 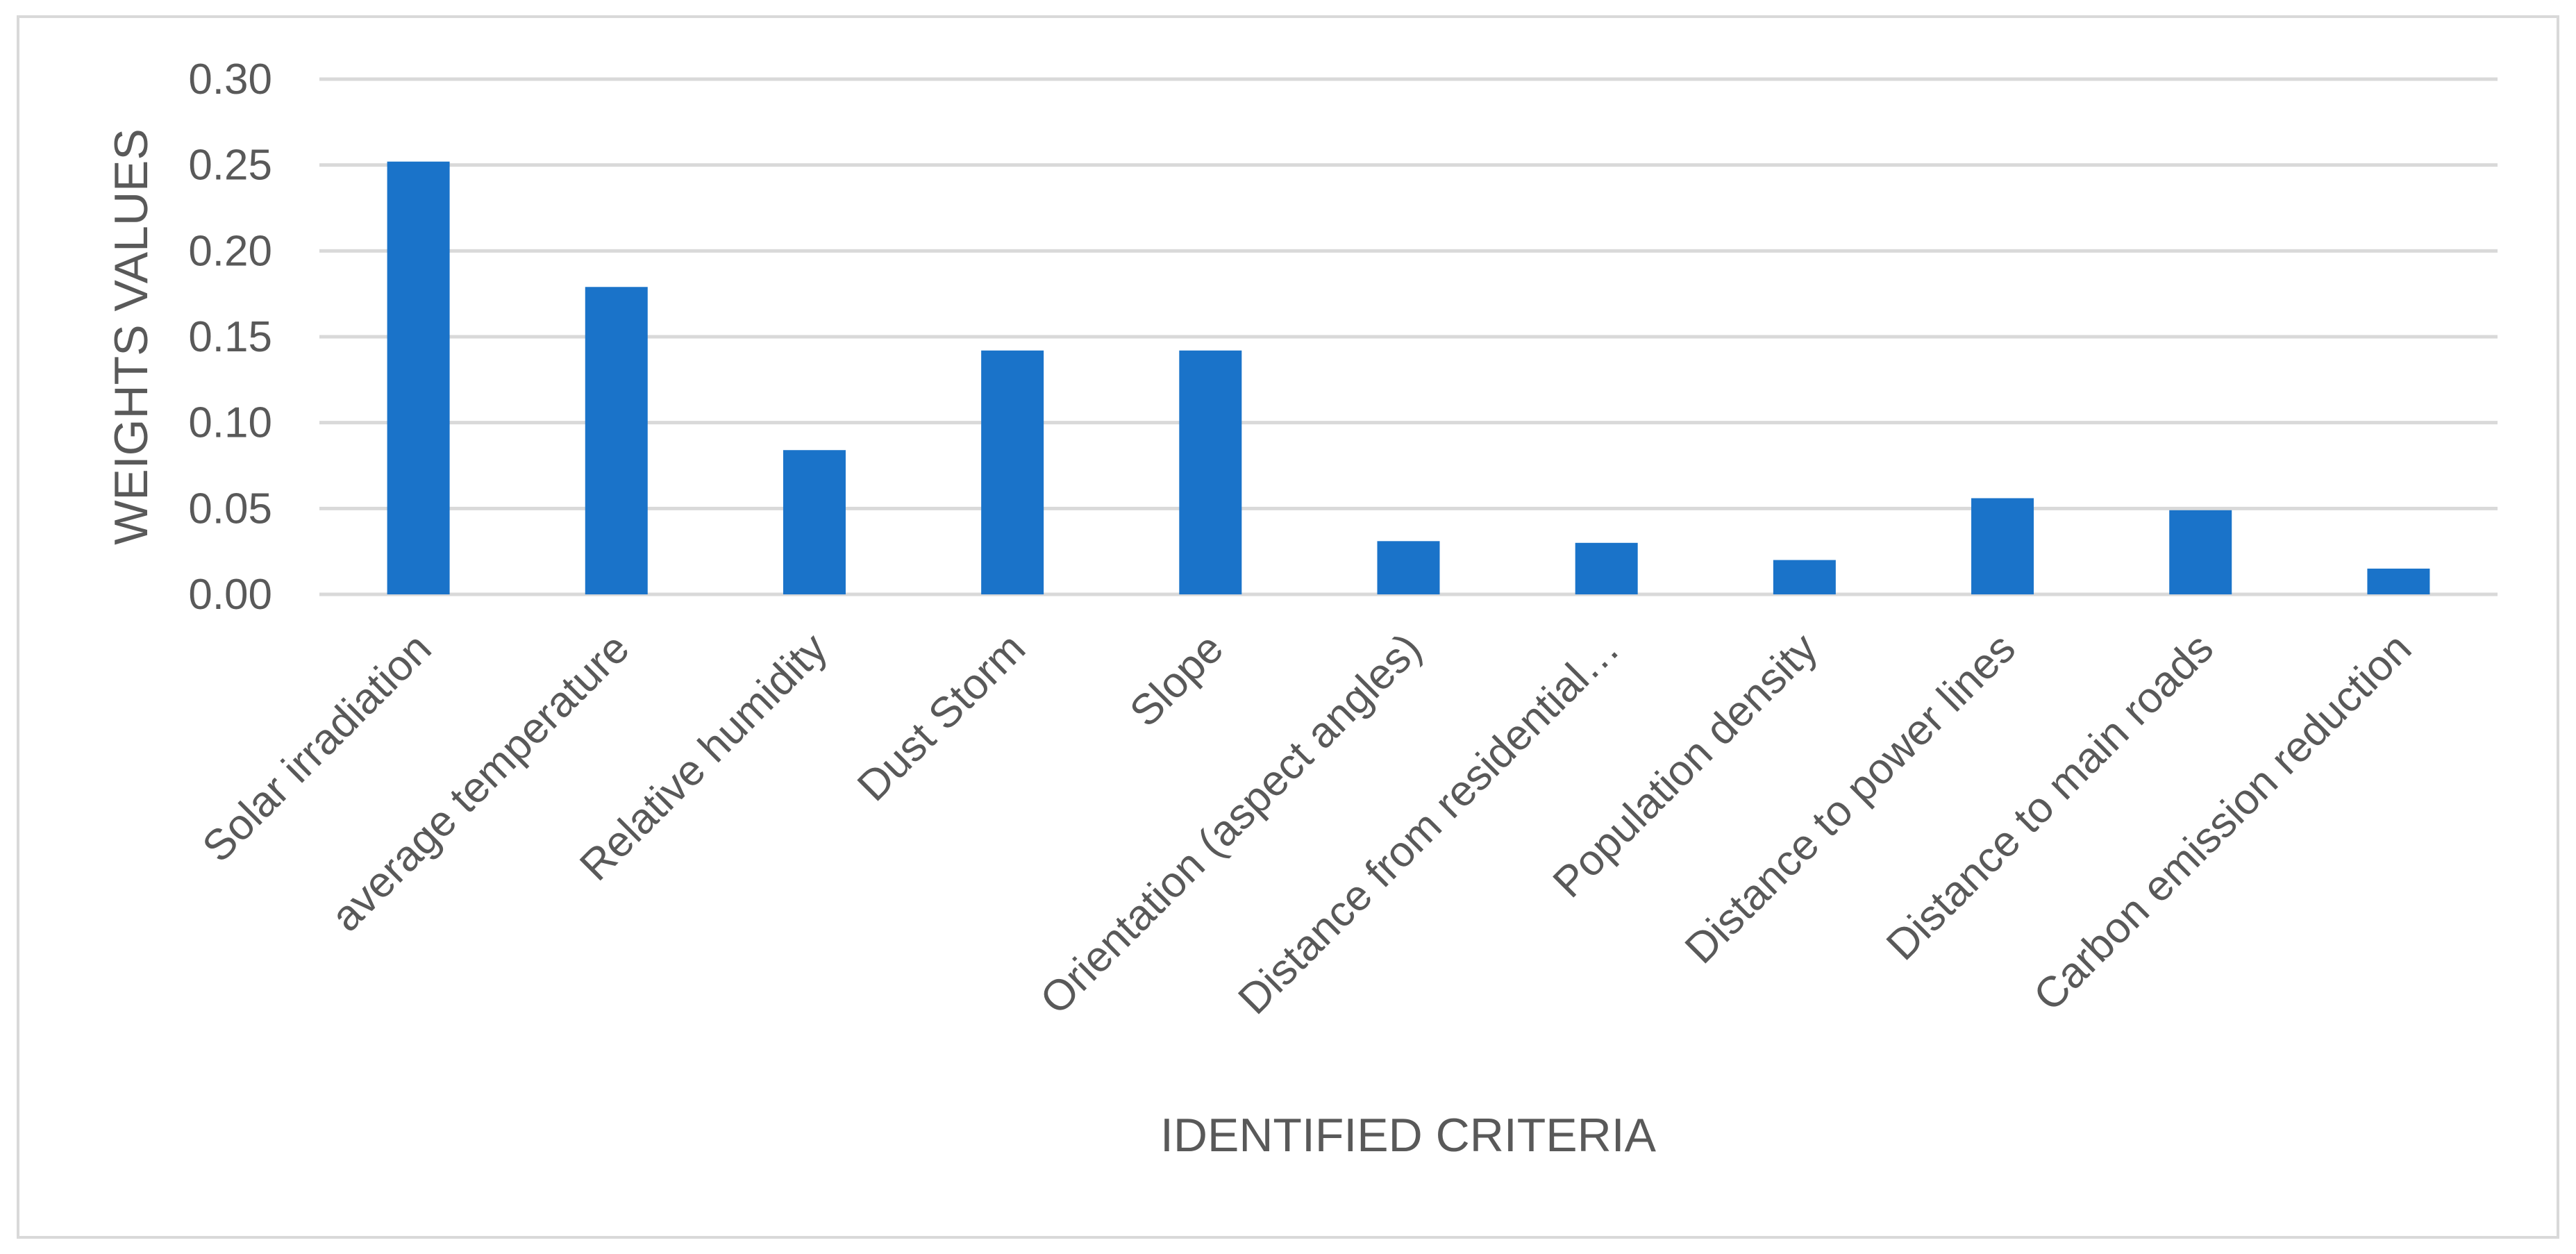 I want to click on y-tick-label: 0.15, so click(x=230, y=337).